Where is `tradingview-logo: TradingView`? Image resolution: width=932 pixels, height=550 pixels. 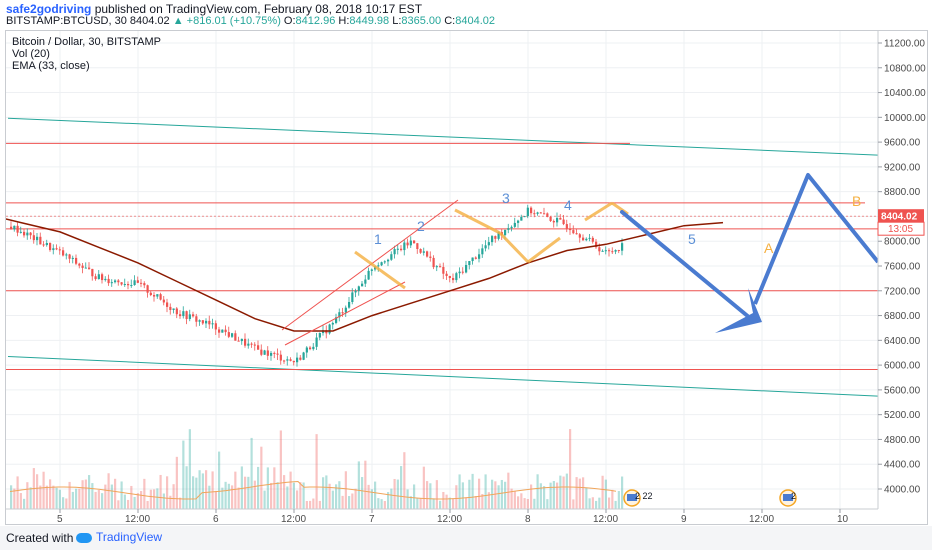
tradingview-logo: TradingView is located at coordinates (119, 537).